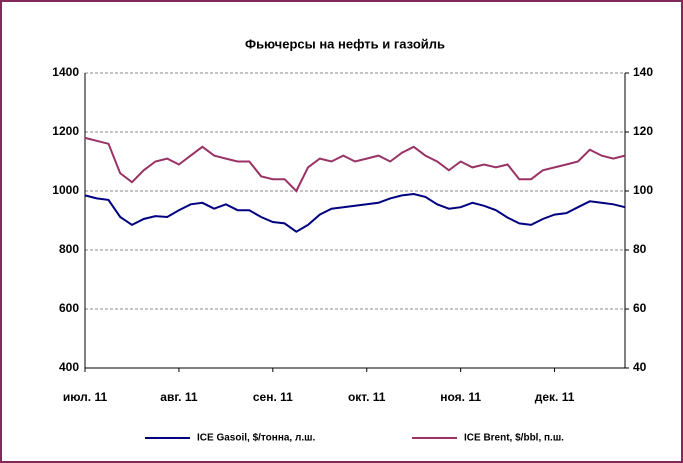 The image size is (683, 463). I want to click on x-tick-label: окт. 11, so click(367, 397).